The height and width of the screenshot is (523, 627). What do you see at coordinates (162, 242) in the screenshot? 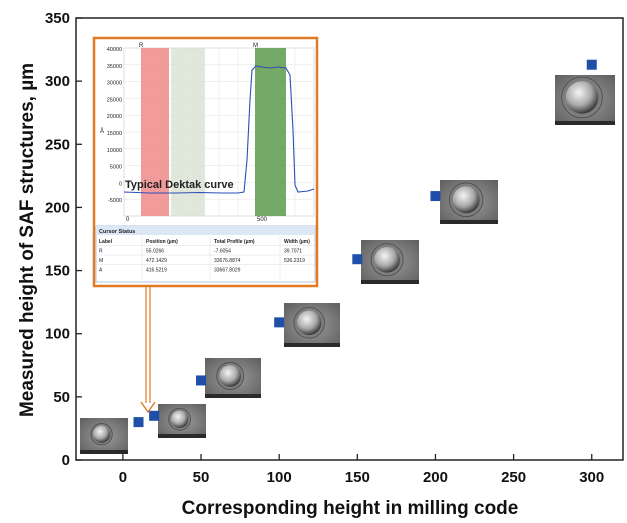
I see `inset-table-cell: Position (µm)` at bounding box center [162, 242].